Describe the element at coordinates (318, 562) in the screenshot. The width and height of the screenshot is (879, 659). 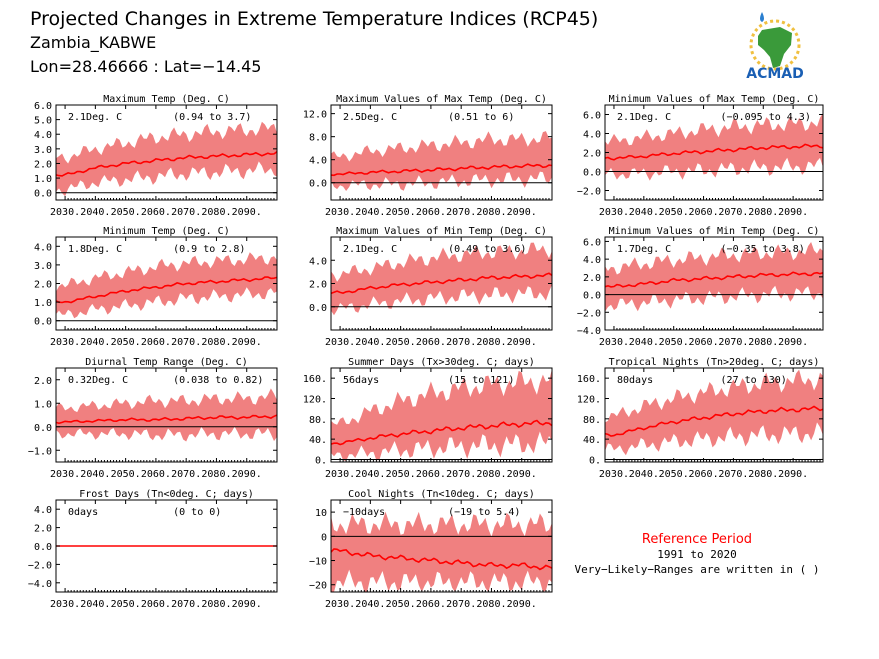
I see `y-tick-label: −10` at that location.